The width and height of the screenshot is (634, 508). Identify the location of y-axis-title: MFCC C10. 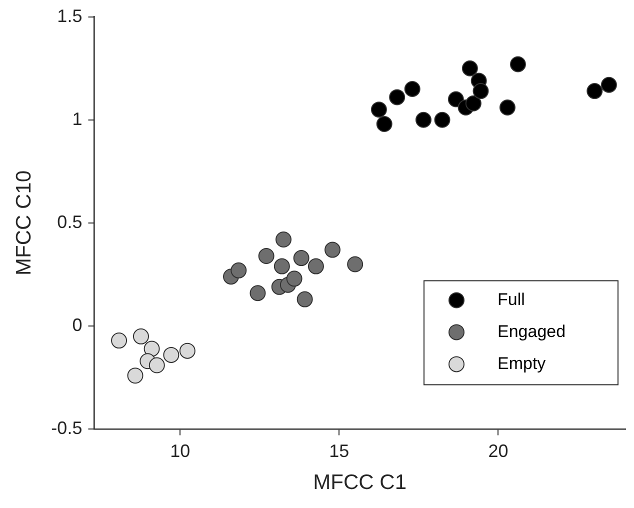
(24, 223).